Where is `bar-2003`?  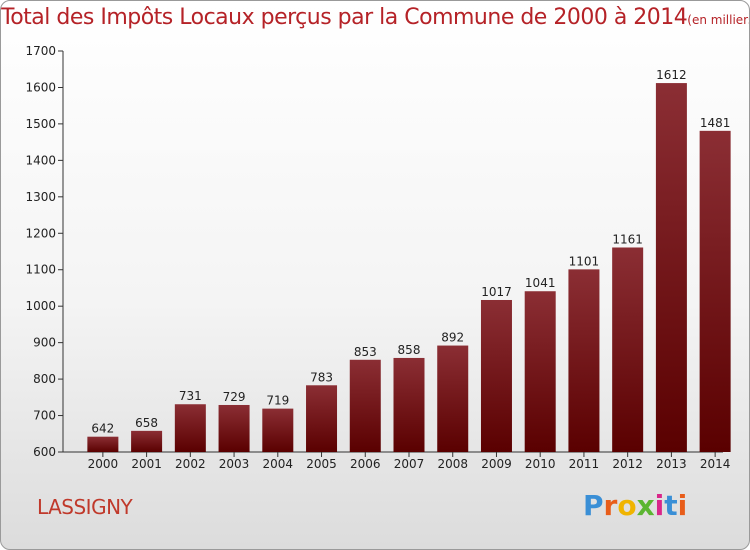 bar-2003 is located at coordinates (234, 428).